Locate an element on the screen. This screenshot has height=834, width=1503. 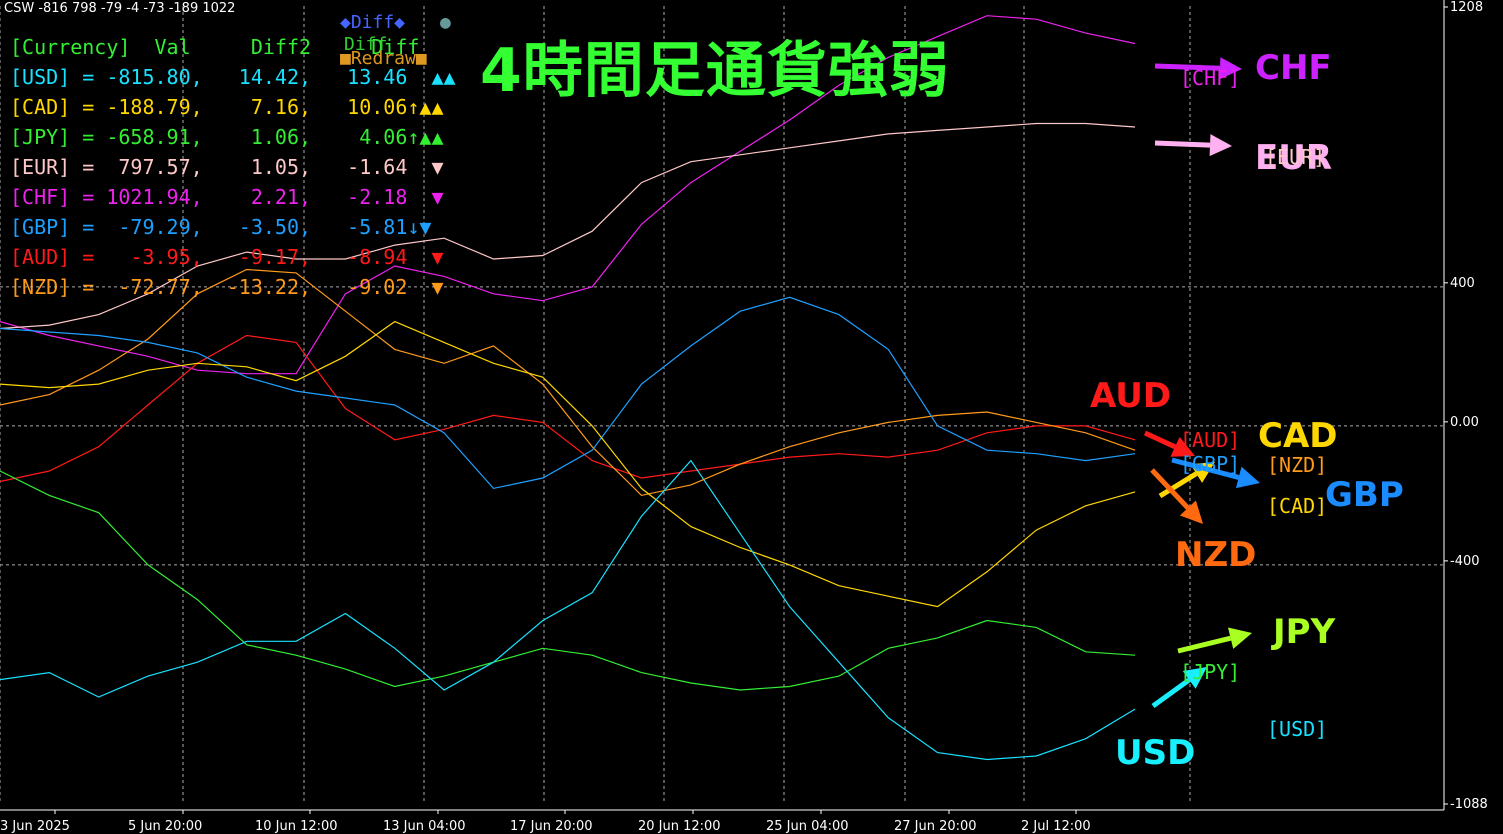
annotation-arrows is located at coordinates (1201, 383).